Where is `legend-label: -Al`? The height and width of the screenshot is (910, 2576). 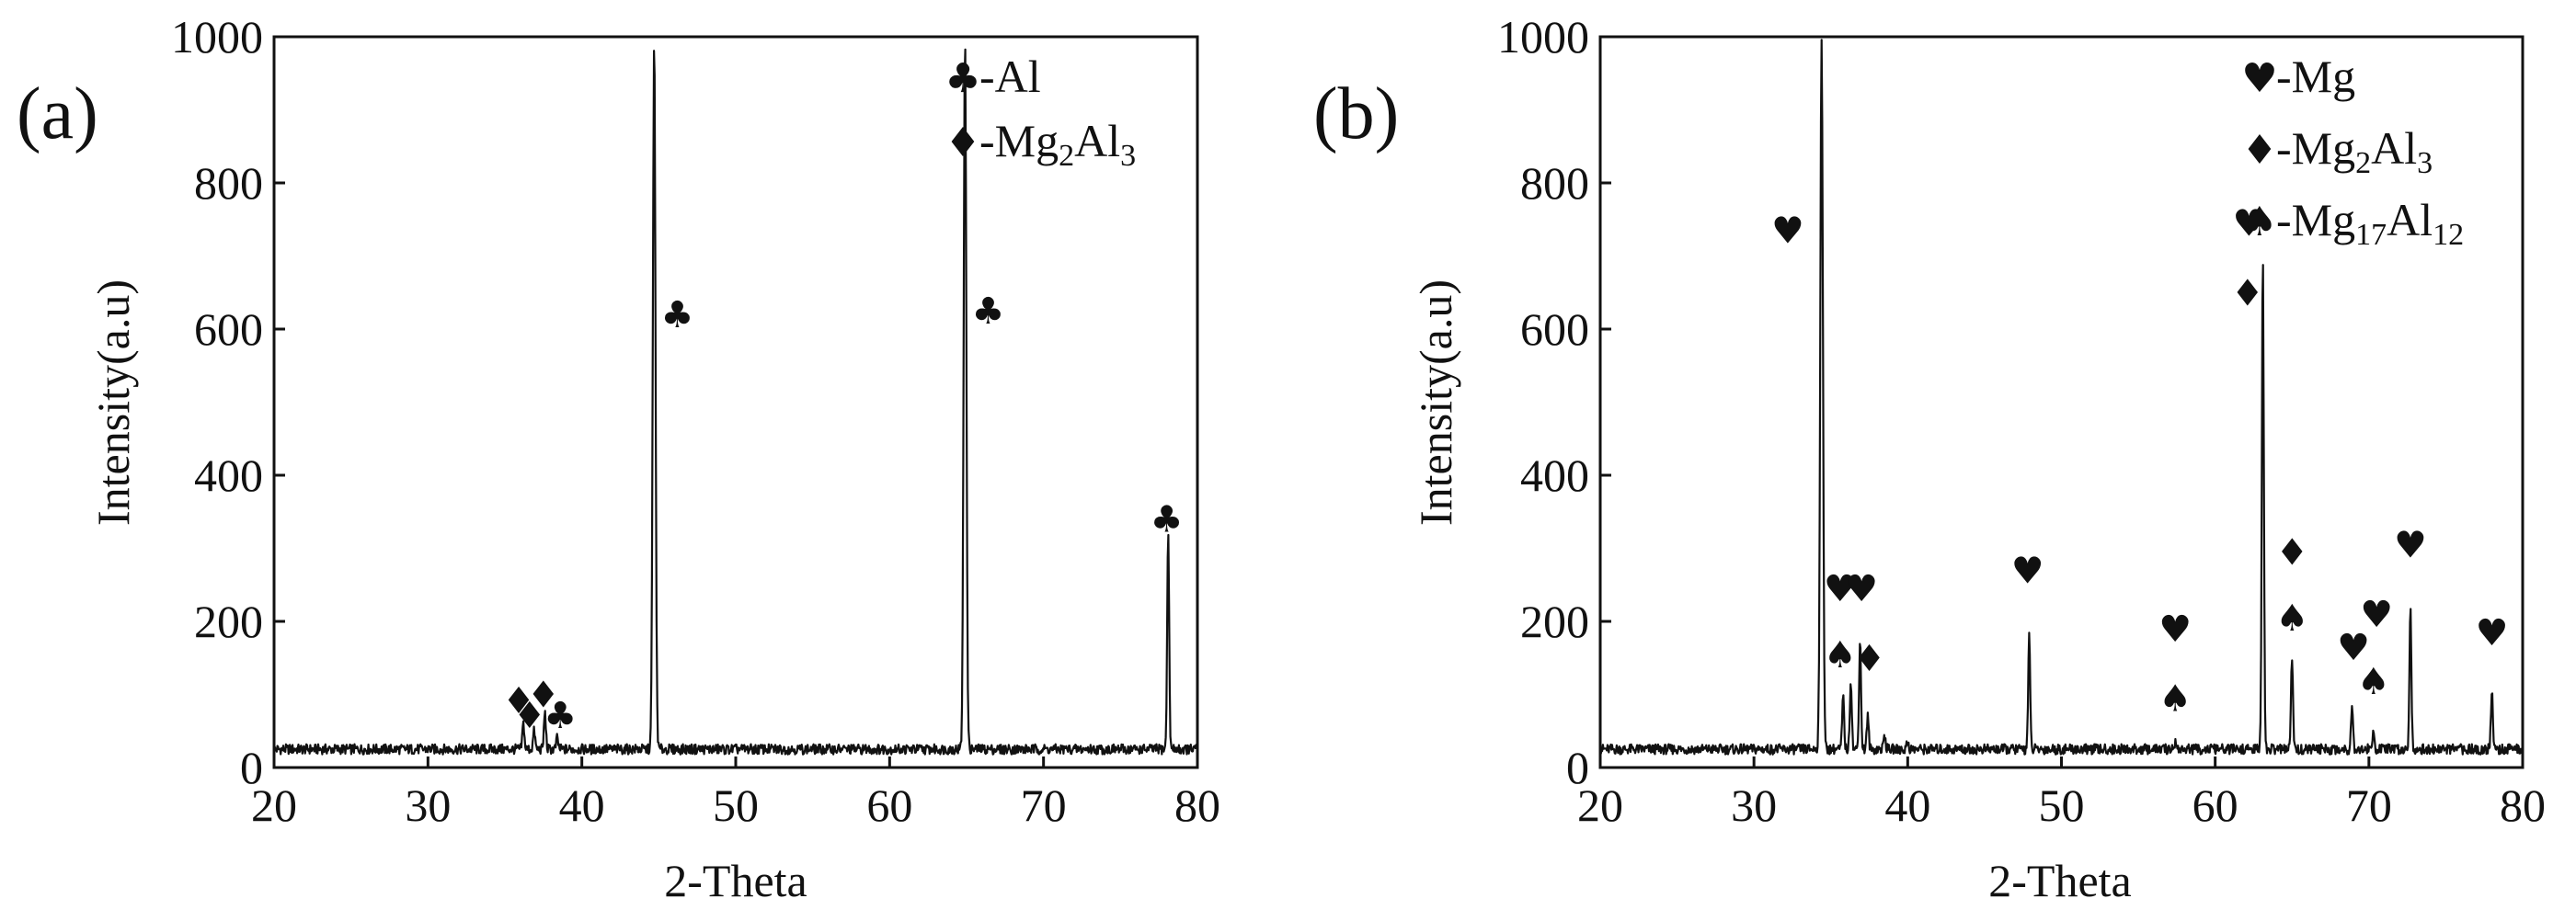 legend-label: -Al is located at coordinates (1010, 76).